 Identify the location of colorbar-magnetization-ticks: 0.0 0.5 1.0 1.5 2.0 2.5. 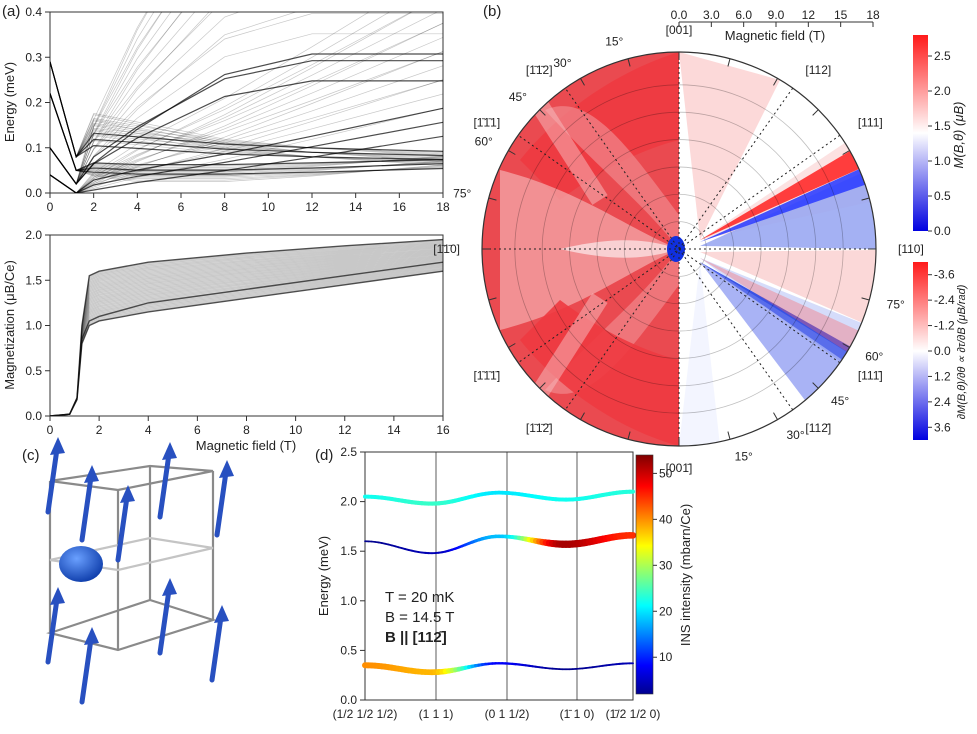
(939, 143).